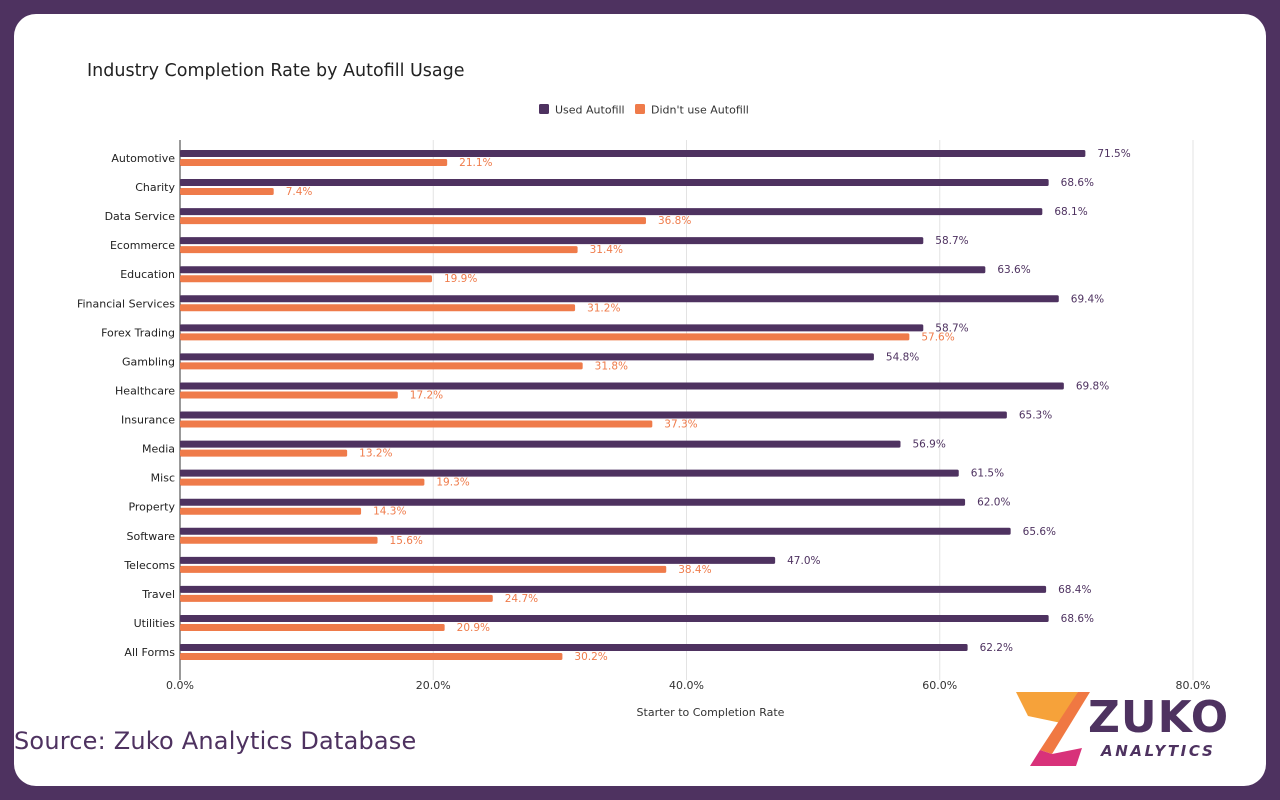 Image resolution: width=1280 pixels, height=800 pixels. What do you see at coordinates (158, 594) in the screenshot?
I see `category-label: Travel` at bounding box center [158, 594].